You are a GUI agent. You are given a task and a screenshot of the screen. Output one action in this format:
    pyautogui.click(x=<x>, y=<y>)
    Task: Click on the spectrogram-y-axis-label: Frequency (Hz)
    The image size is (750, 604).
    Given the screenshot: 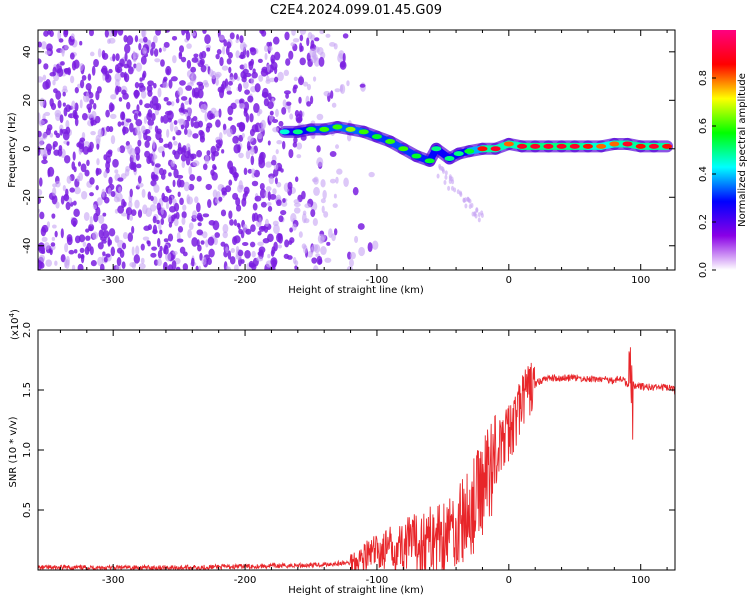 What is the action you would take?
    pyautogui.click(x=12, y=150)
    